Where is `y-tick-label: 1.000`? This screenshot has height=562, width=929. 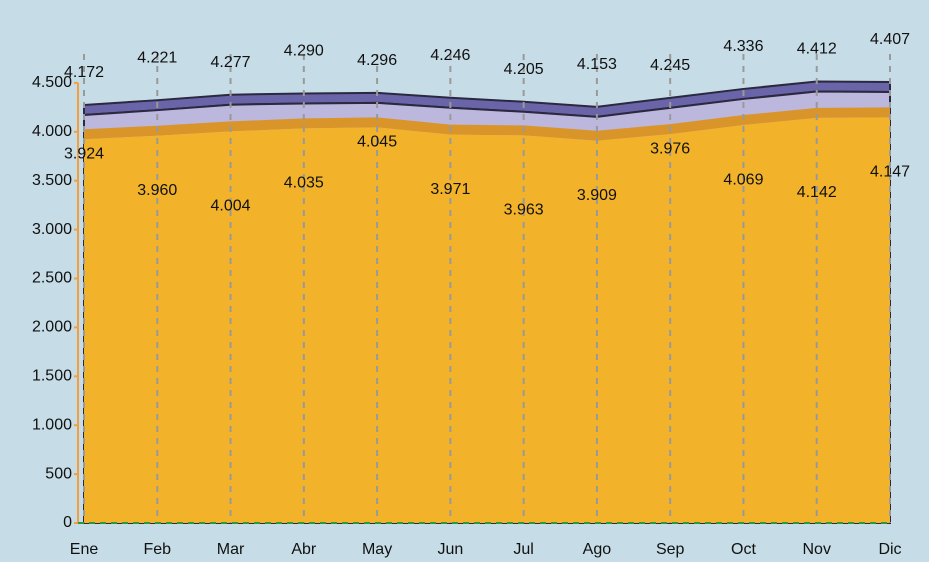
y-tick-label: 1.000 is located at coordinates (52, 424).